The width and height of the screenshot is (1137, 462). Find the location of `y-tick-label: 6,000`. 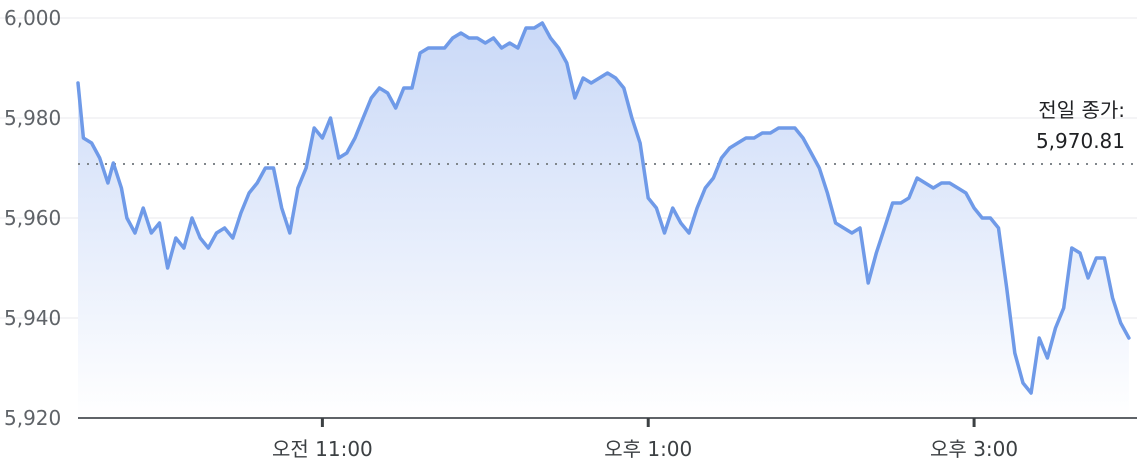

y-tick-label: 6,000 is located at coordinates (32, 18).